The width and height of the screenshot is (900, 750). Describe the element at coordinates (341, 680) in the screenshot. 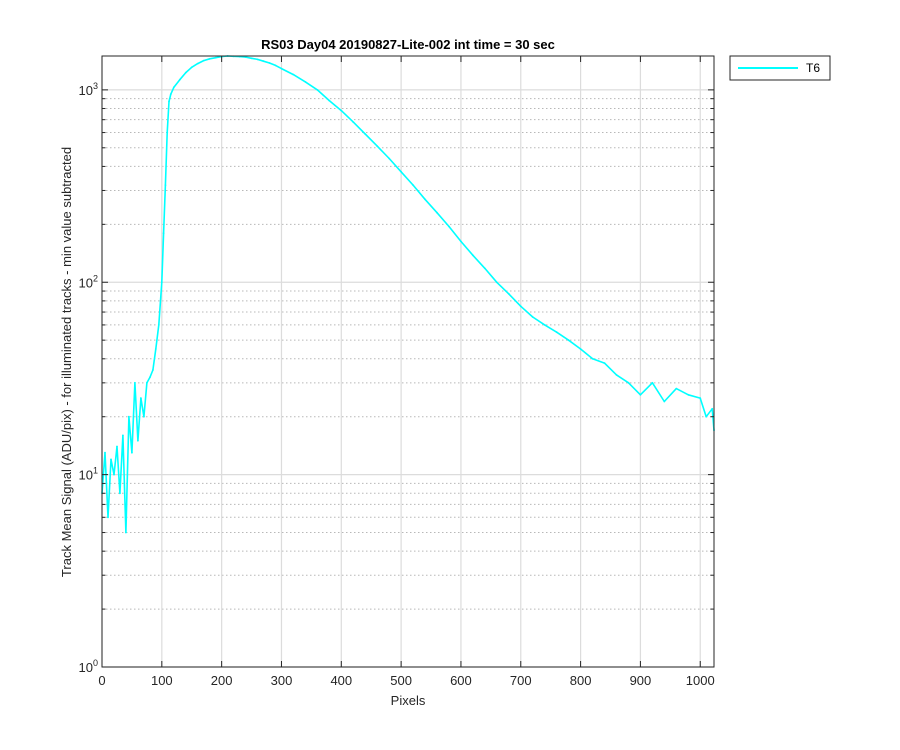

I see `x-tick-label: 400` at that location.